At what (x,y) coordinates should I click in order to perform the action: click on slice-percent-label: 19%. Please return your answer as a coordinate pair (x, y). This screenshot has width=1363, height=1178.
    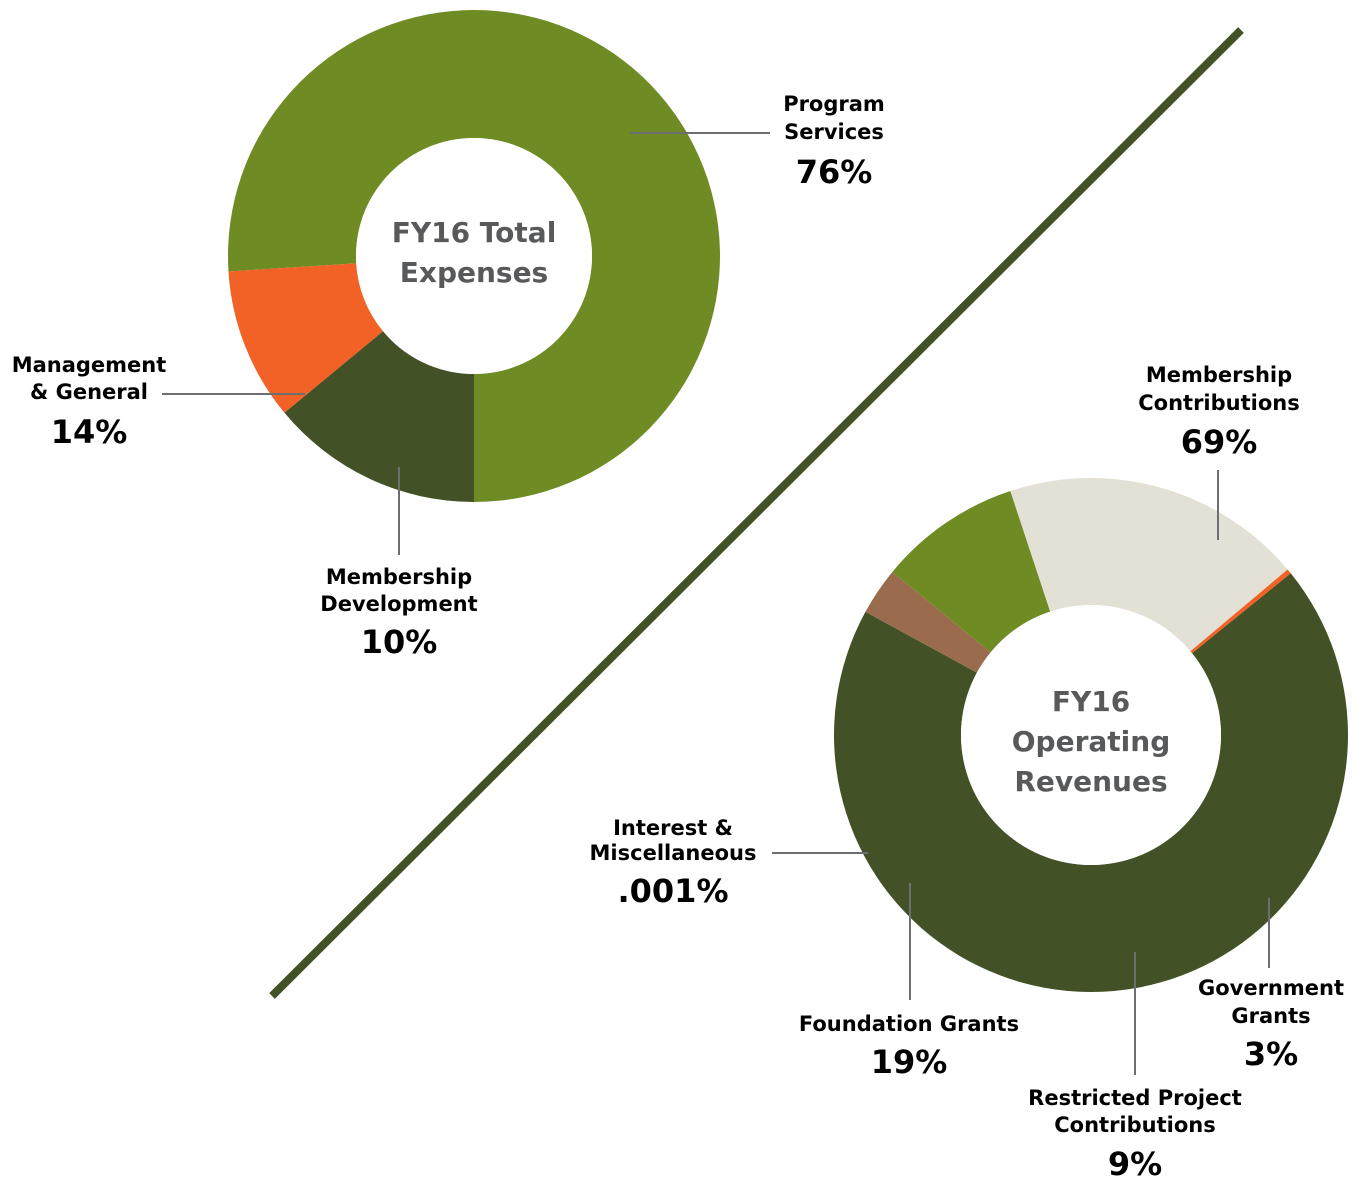
    Looking at the image, I should click on (909, 1062).